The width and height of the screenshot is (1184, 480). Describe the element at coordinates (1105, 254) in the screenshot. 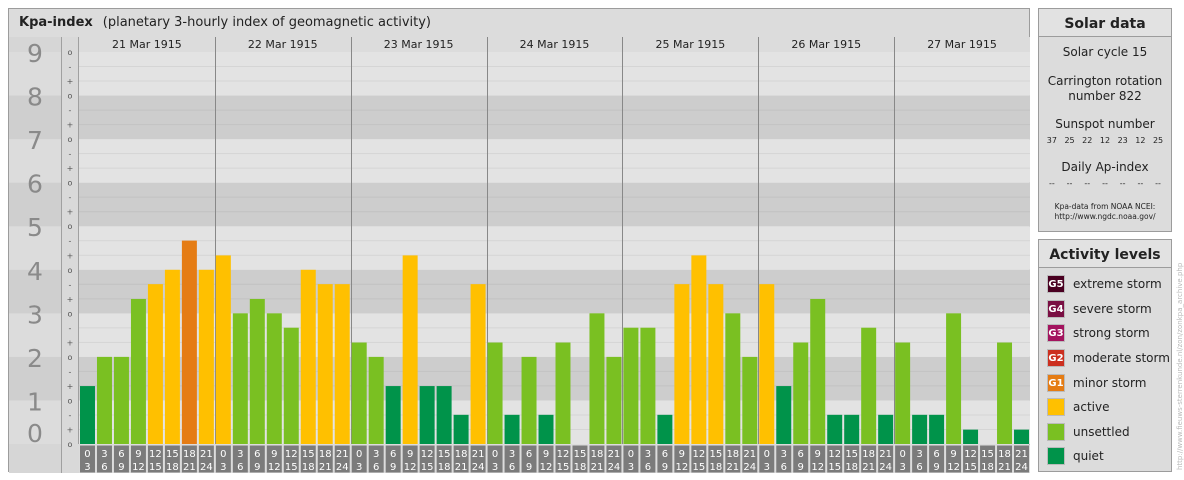

I see `activity-levels-title: Activity levels` at that location.